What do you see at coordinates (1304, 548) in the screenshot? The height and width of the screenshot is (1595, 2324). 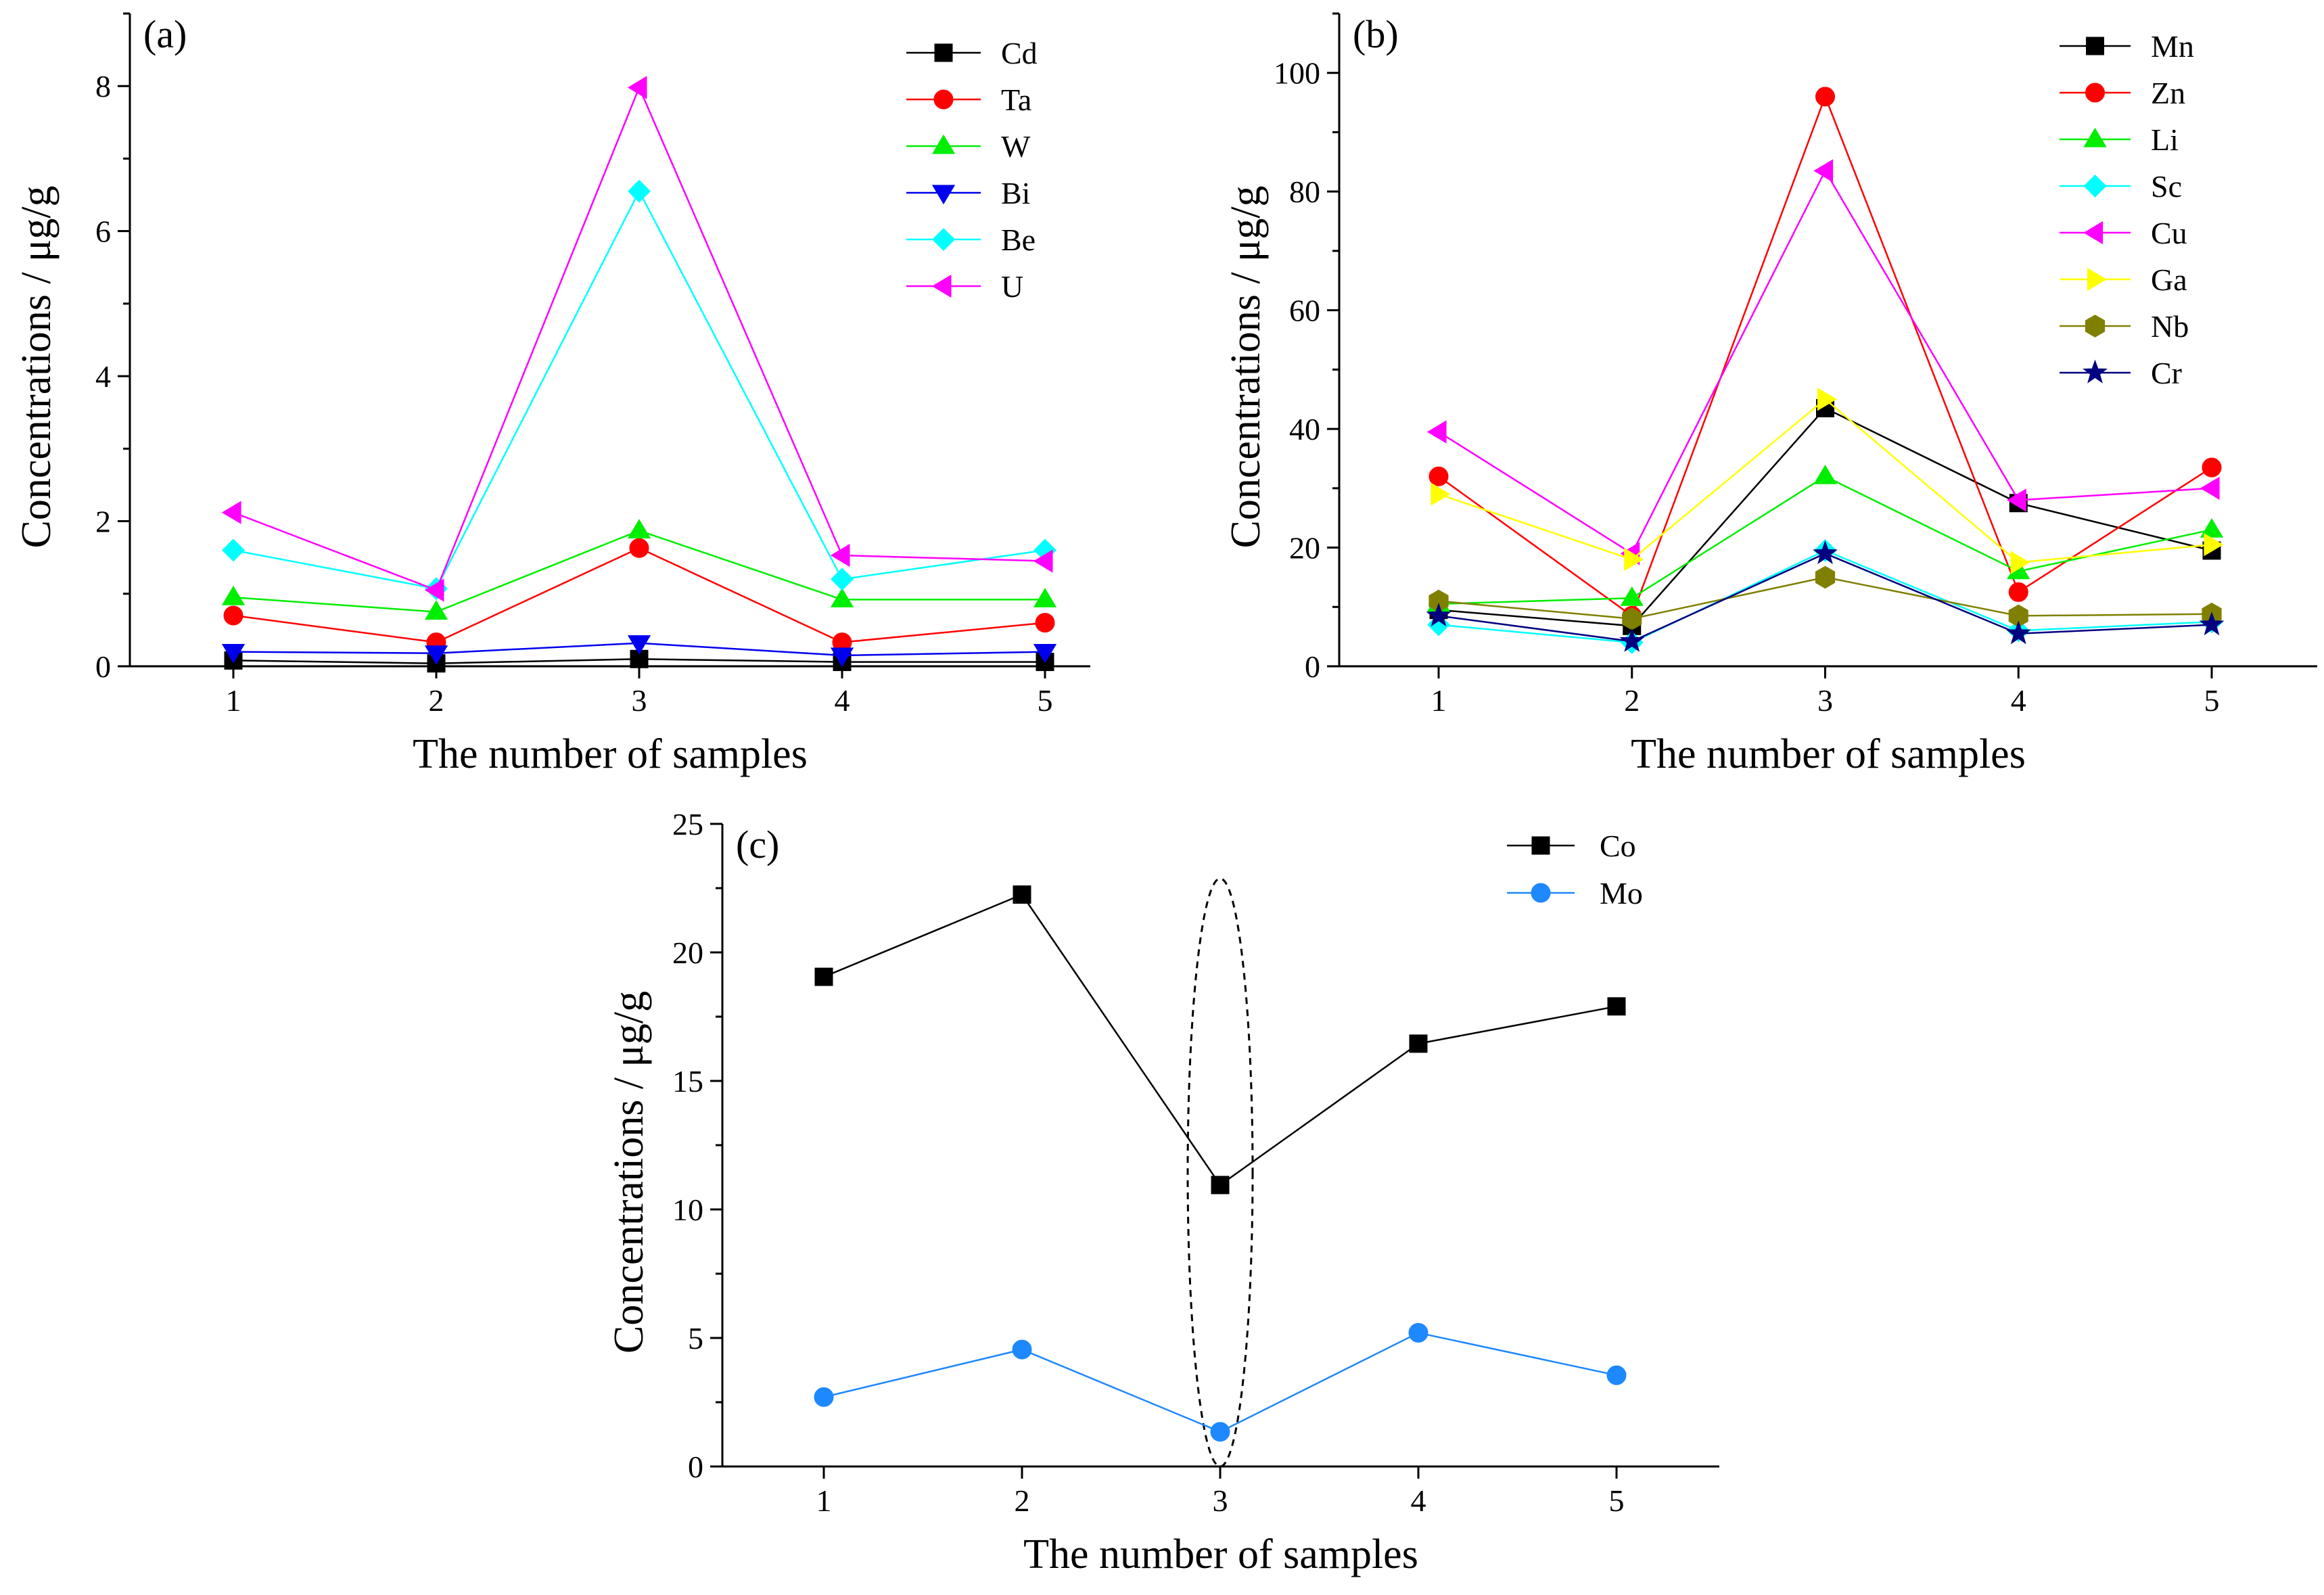 I see `y-tick-label: 20` at bounding box center [1304, 548].